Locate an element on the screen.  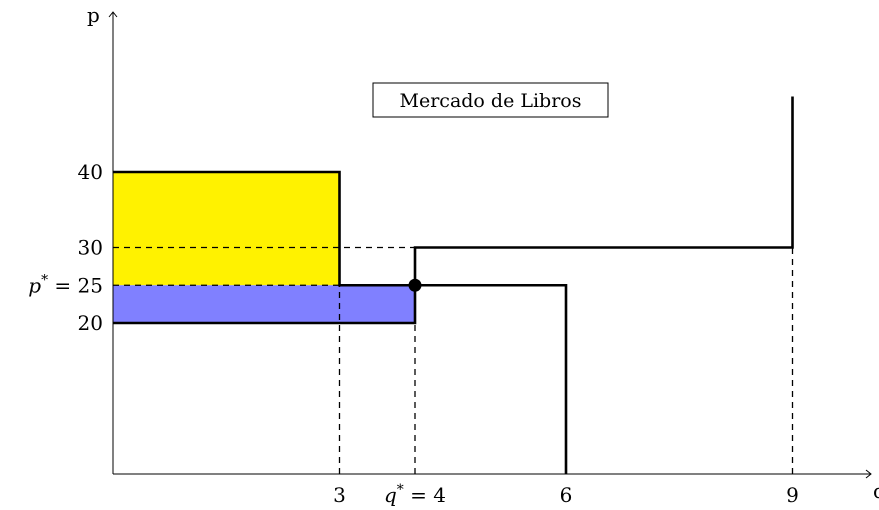
producer-surplus-region is located at coordinates (264, 304).